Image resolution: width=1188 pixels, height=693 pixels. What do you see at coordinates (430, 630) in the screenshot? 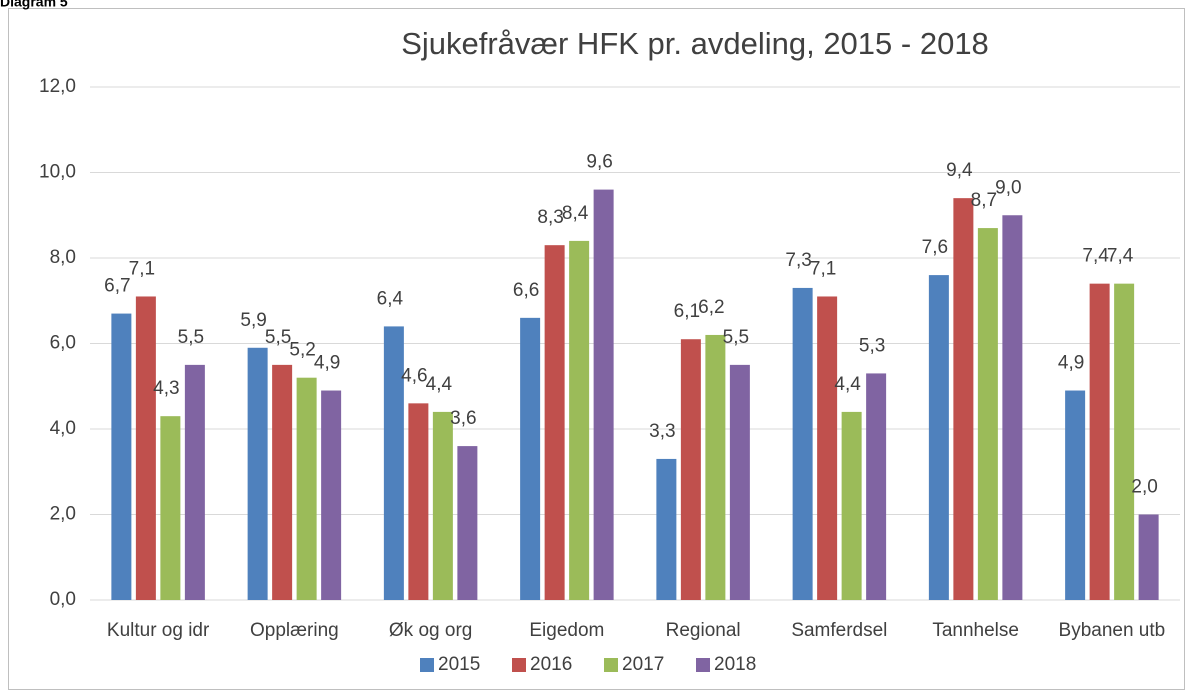
I see `x-tick-label: Øk og org` at bounding box center [430, 630].